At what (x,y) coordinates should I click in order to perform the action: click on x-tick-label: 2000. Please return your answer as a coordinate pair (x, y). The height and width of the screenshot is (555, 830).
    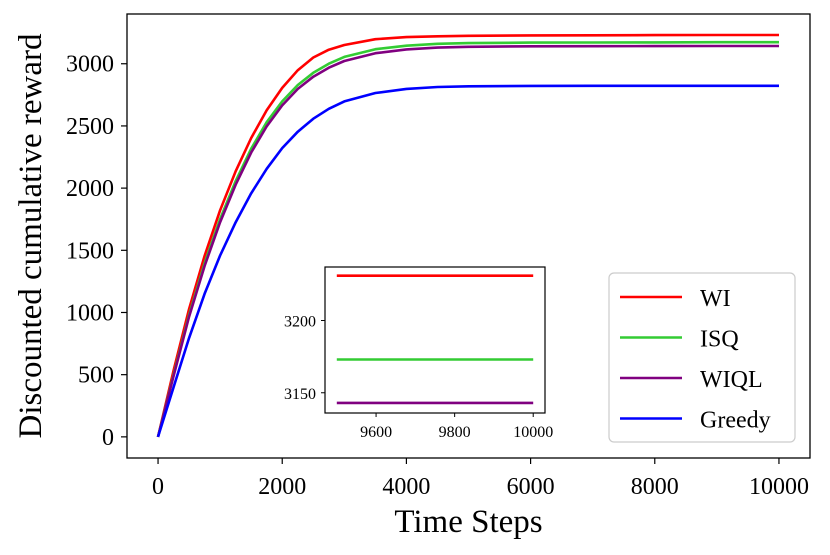
    Looking at the image, I should click on (282, 487).